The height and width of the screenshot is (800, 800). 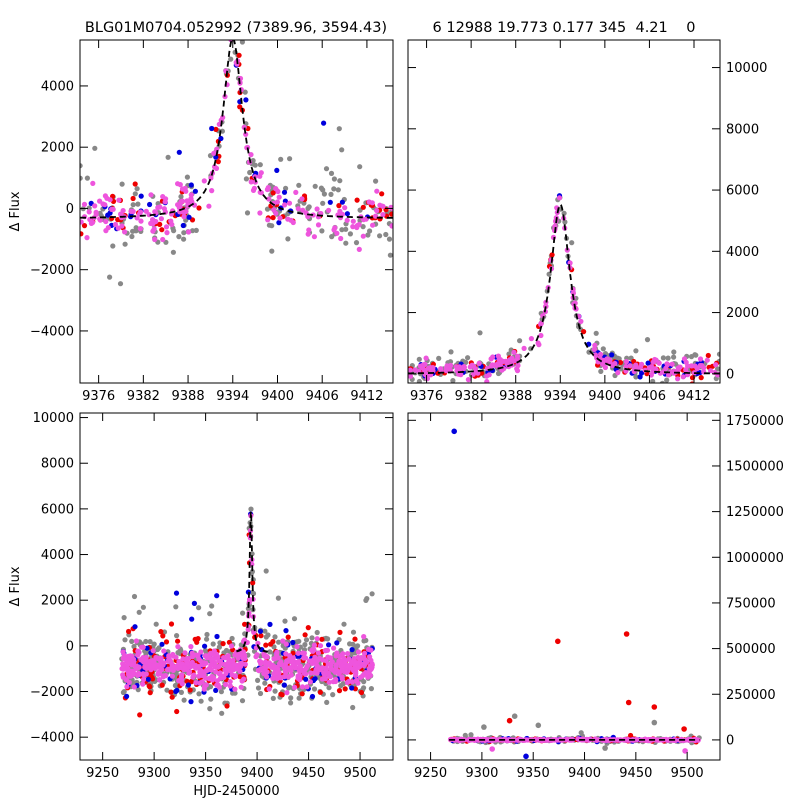 I want to click on x-tick-label: 9394, so click(x=232, y=396).